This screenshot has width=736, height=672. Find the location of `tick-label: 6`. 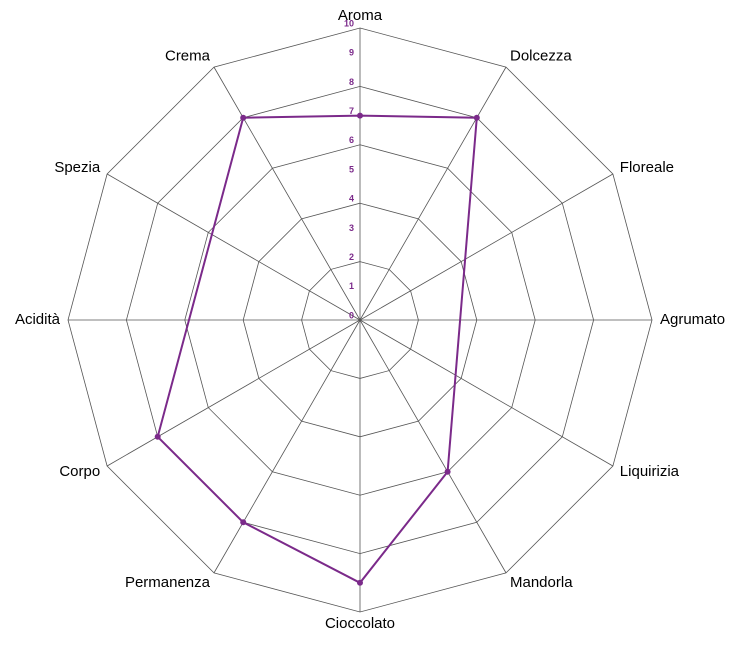

tick-label: 6 is located at coordinates (351, 140).